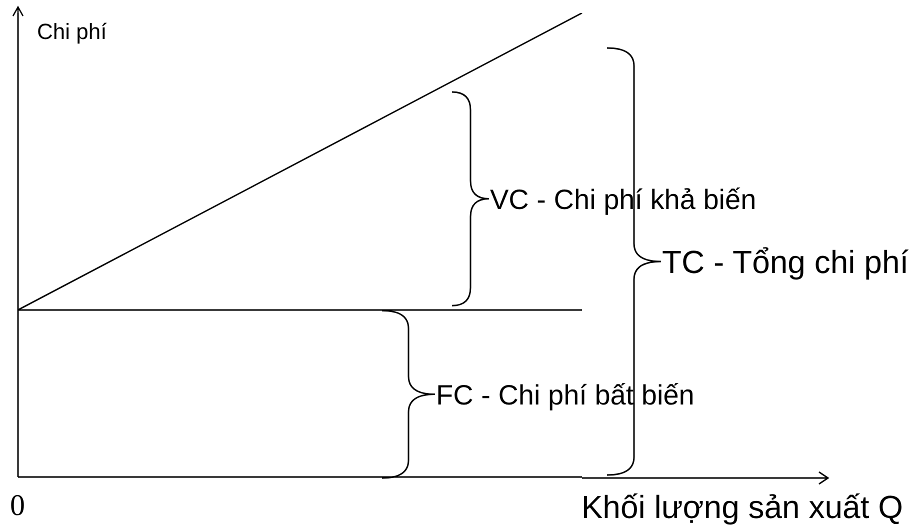 This screenshot has width=911, height=525. I want to click on annotation: FC - Chi phí bất biến, so click(565, 394).